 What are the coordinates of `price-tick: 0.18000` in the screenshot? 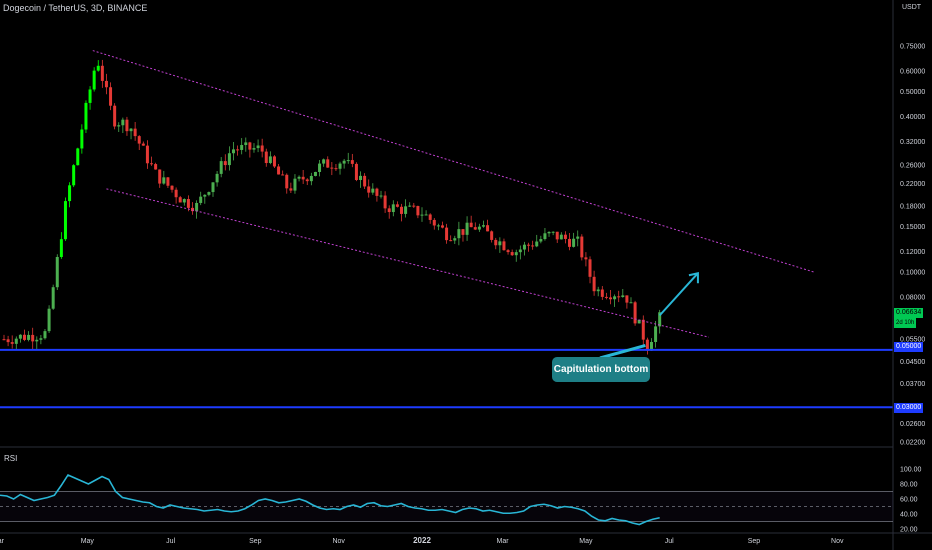 It's located at (912, 207).